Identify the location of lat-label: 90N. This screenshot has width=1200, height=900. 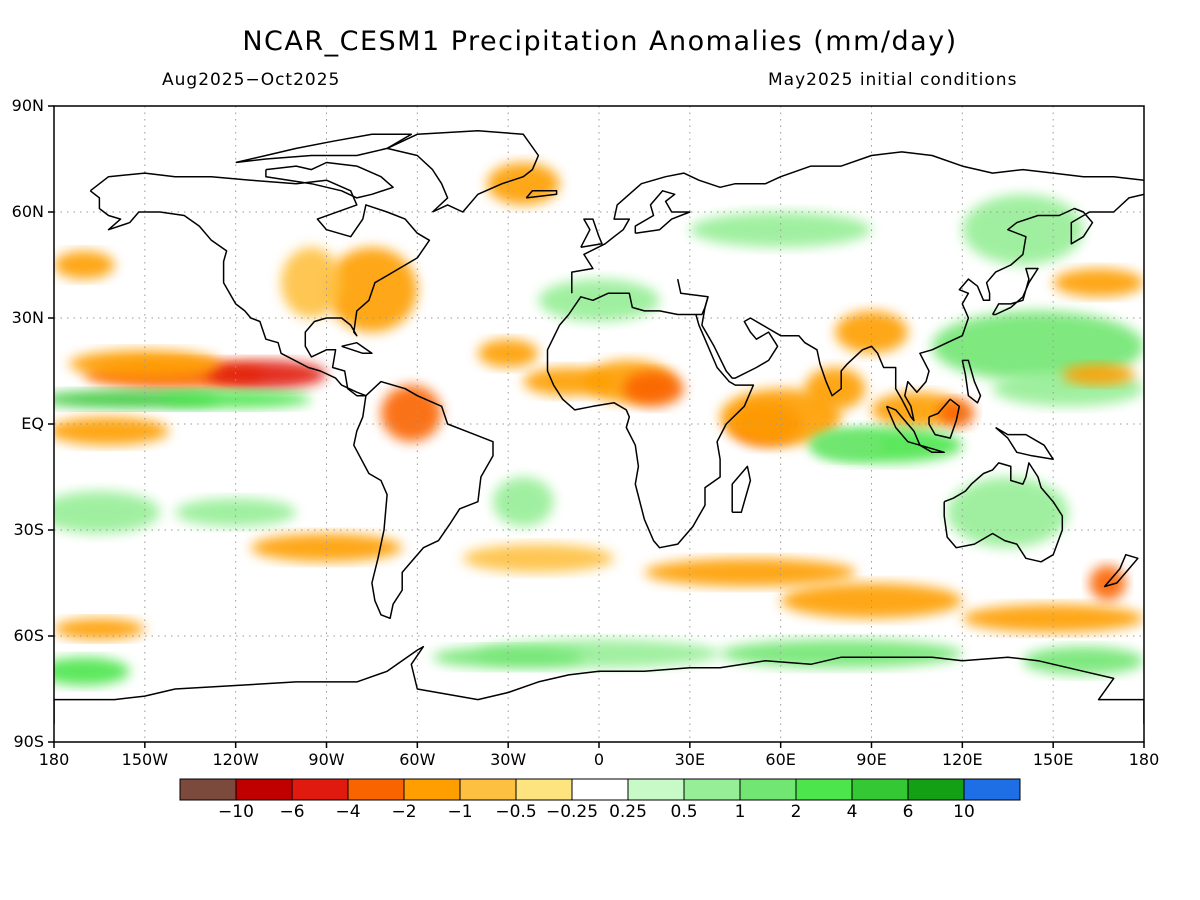
(27, 105).